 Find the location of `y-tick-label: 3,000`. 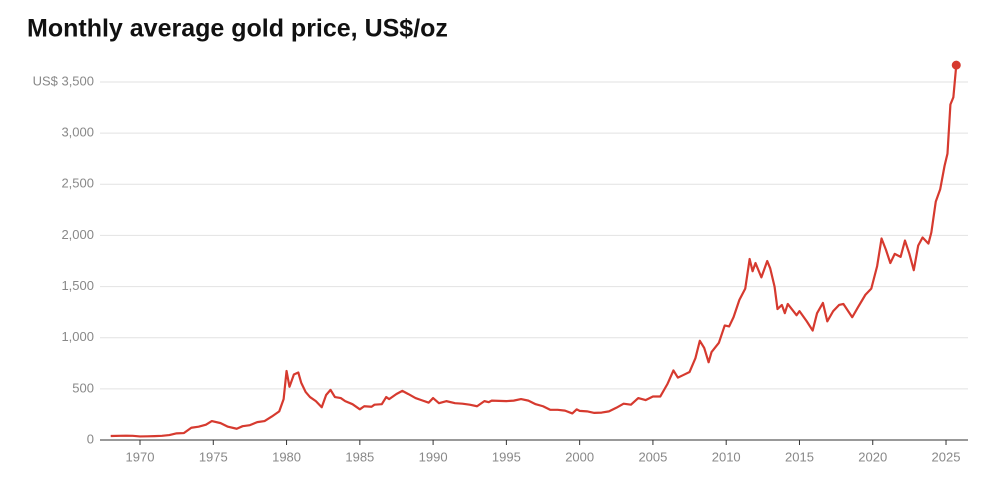

y-tick-label: 3,000 is located at coordinates (77, 132).